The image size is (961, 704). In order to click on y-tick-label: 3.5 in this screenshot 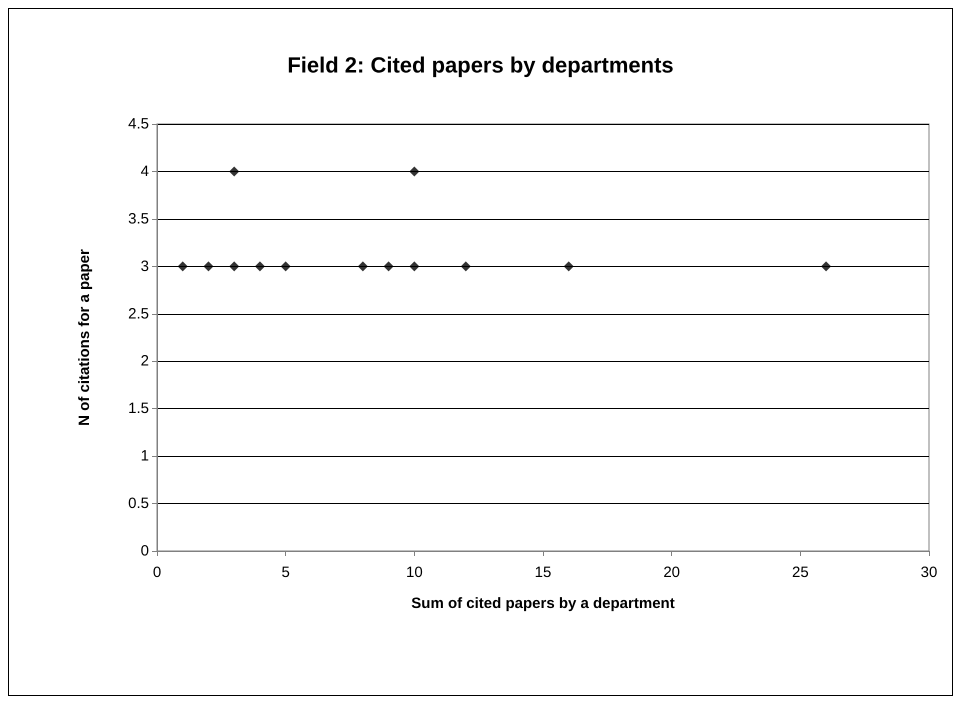, I will do `click(138, 219)`.